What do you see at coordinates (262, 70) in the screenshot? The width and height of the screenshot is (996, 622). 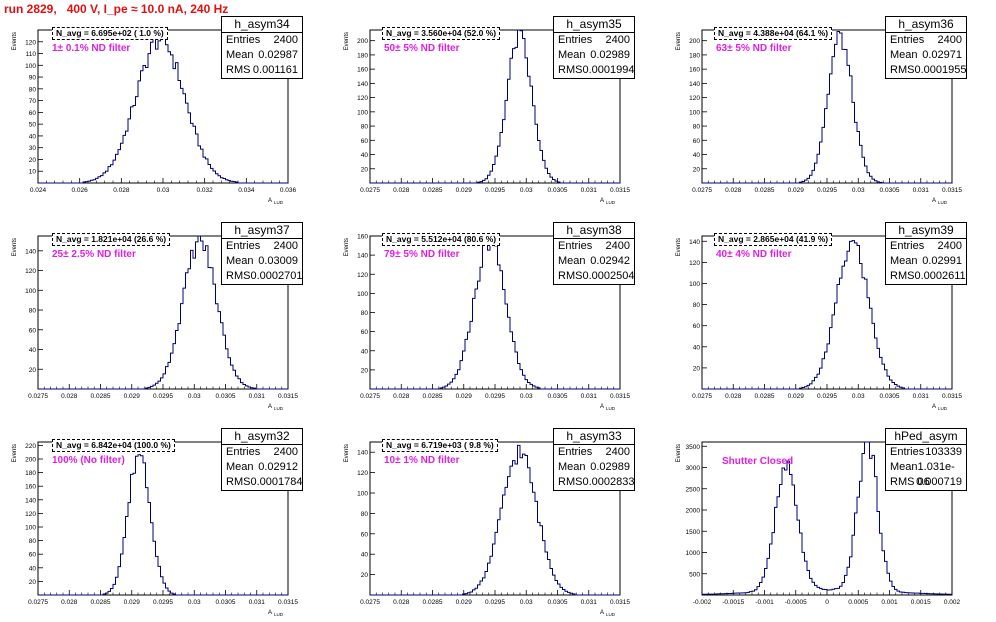 I see `rms-row: RMS 0.001161` at bounding box center [262, 70].